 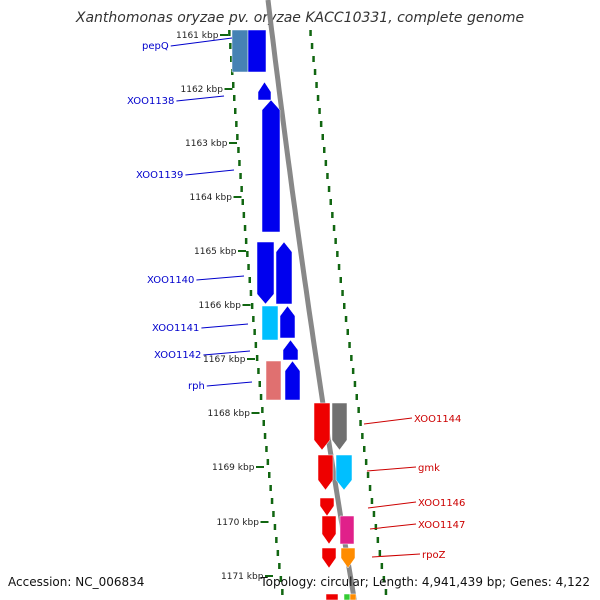 I want to click on gene-arrow-xoo1141, so click(x=270, y=323).